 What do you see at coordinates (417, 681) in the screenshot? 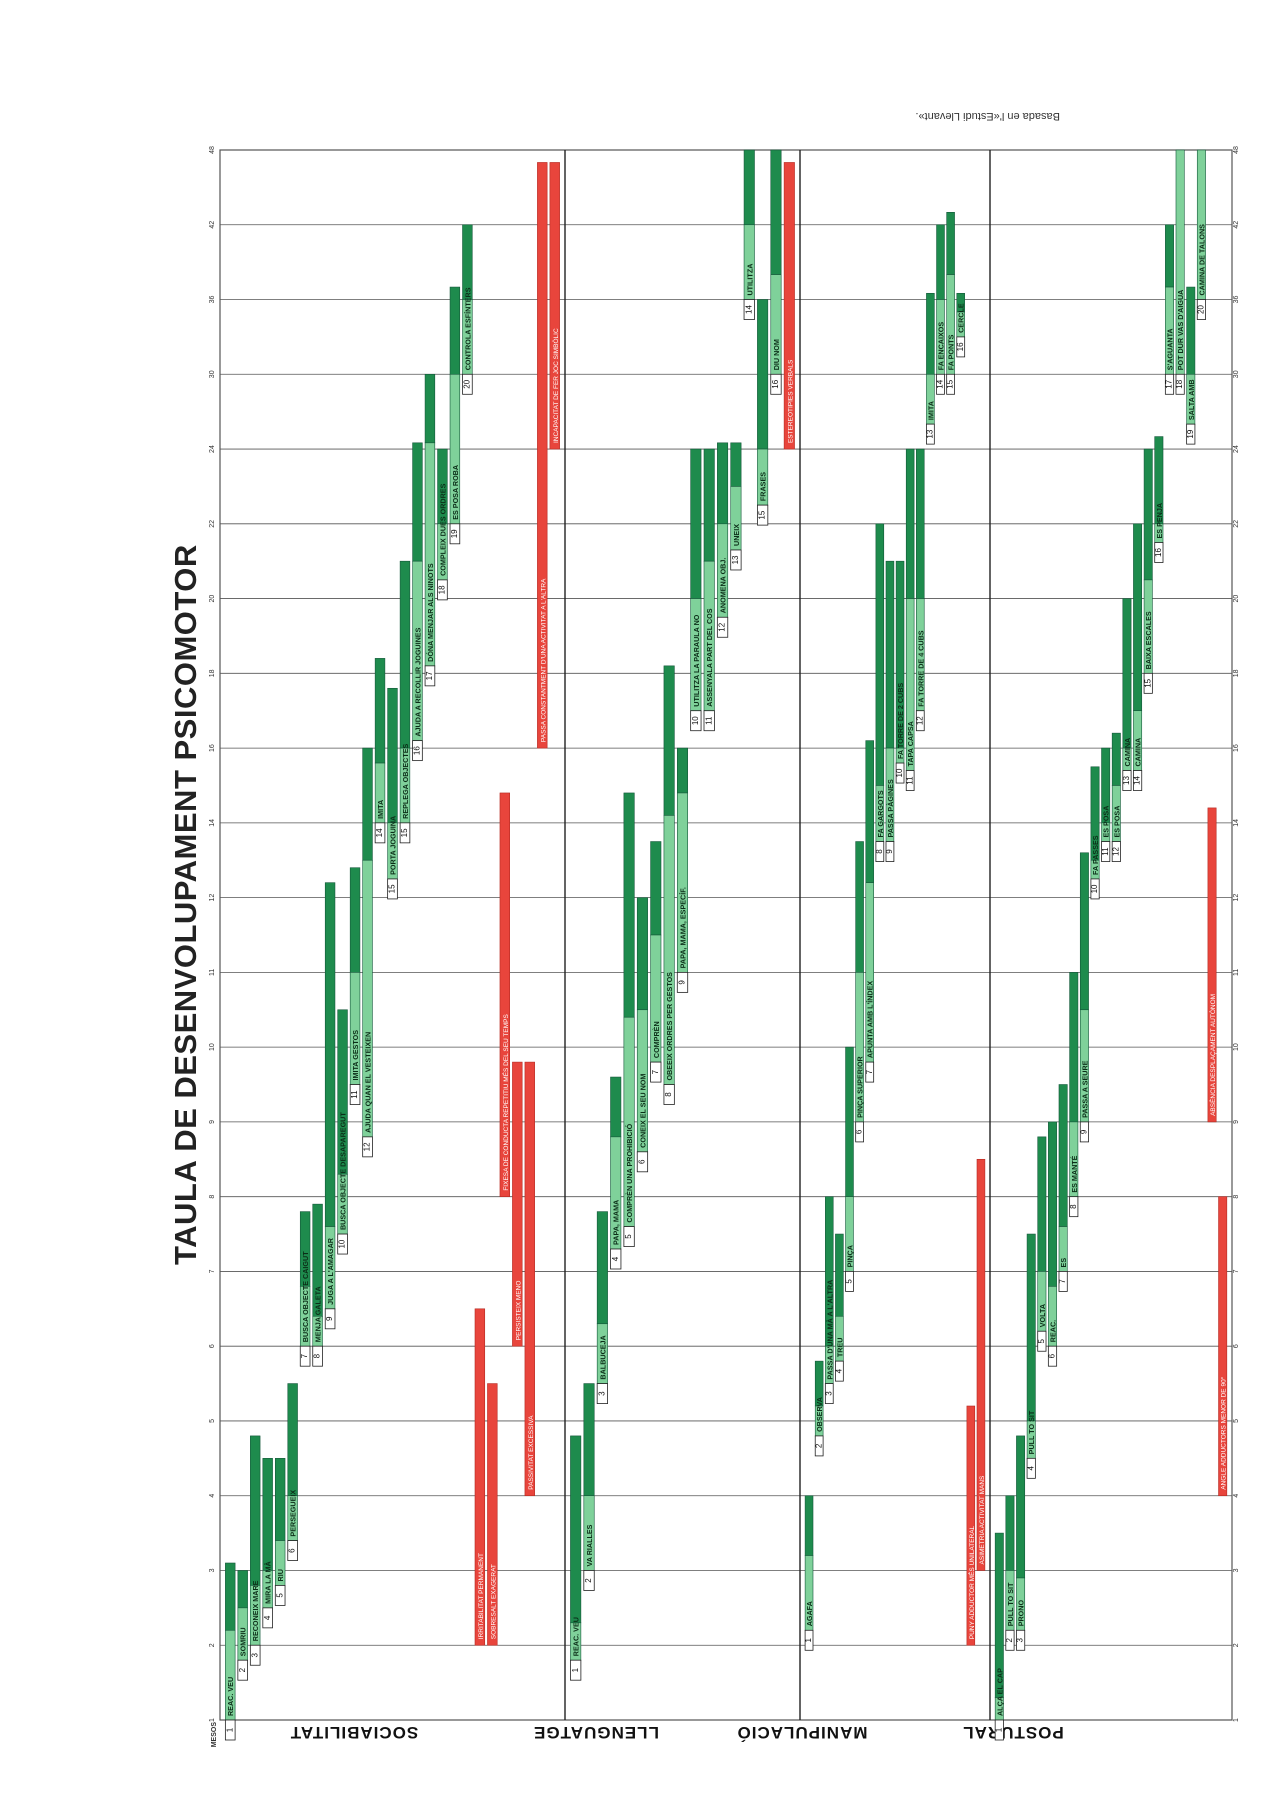
I see `milestone-label: AJUDA A RECOLLIR JOGUINES` at bounding box center [417, 681].